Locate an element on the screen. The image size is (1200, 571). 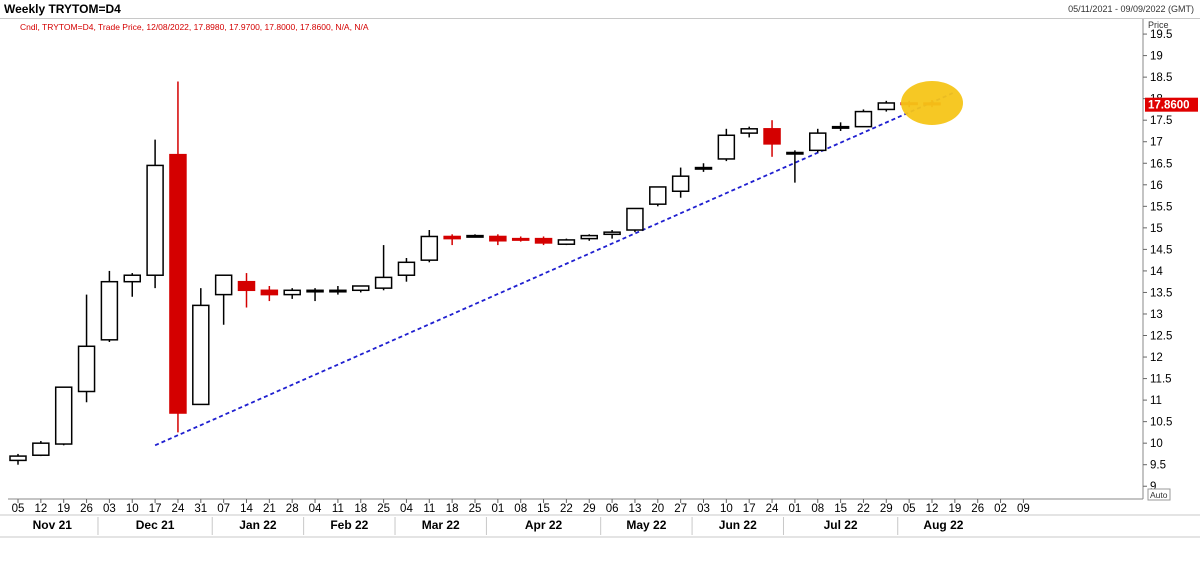
y-tick-label: 13 is located at coordinates (1156, 315).